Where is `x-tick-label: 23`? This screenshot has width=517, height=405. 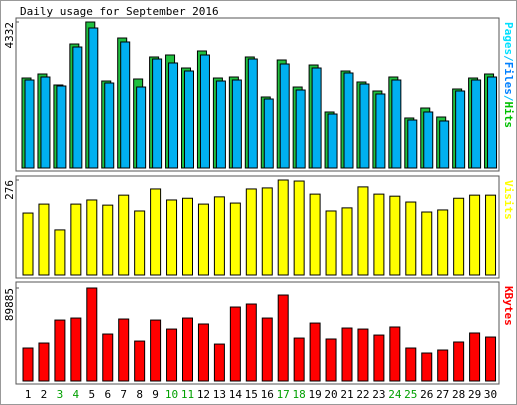 x-tick-label: 23 is located at coordinates (378, 394).